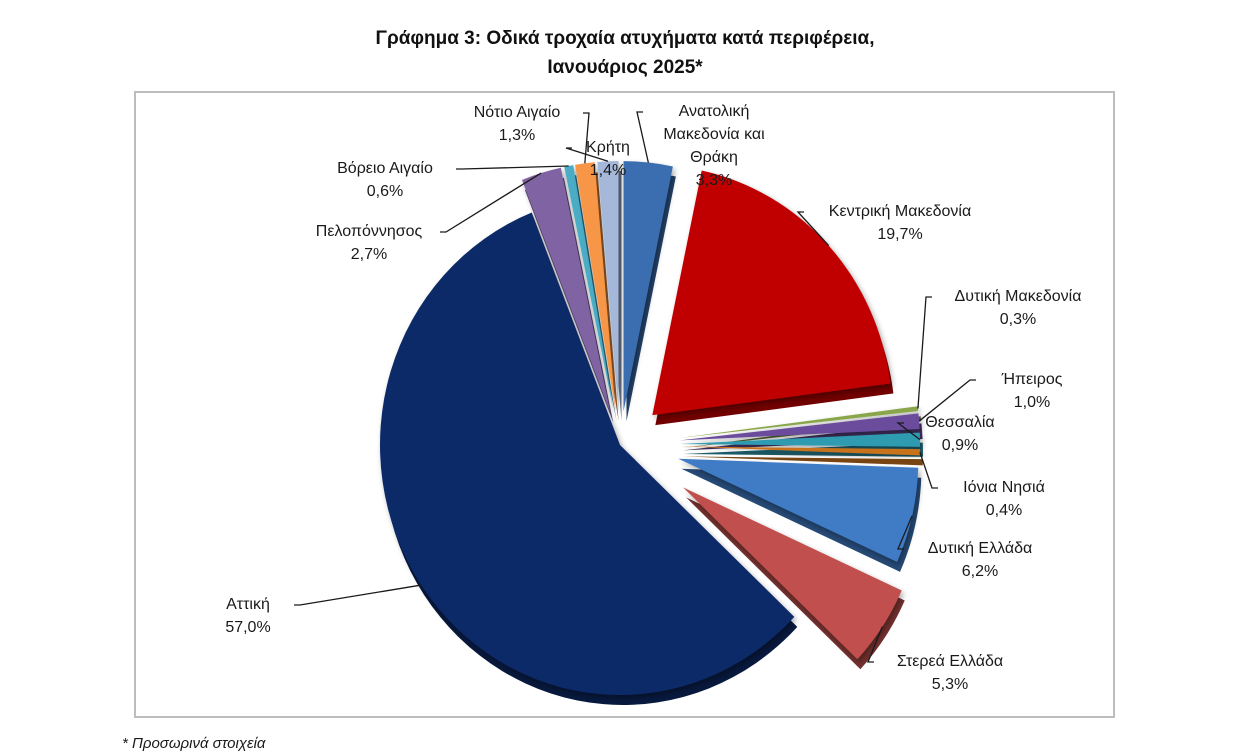 The height and width of the screenshot is (755, 1250). I want to click on data-label-name: Πελοπόννησος, so click(369, 231).